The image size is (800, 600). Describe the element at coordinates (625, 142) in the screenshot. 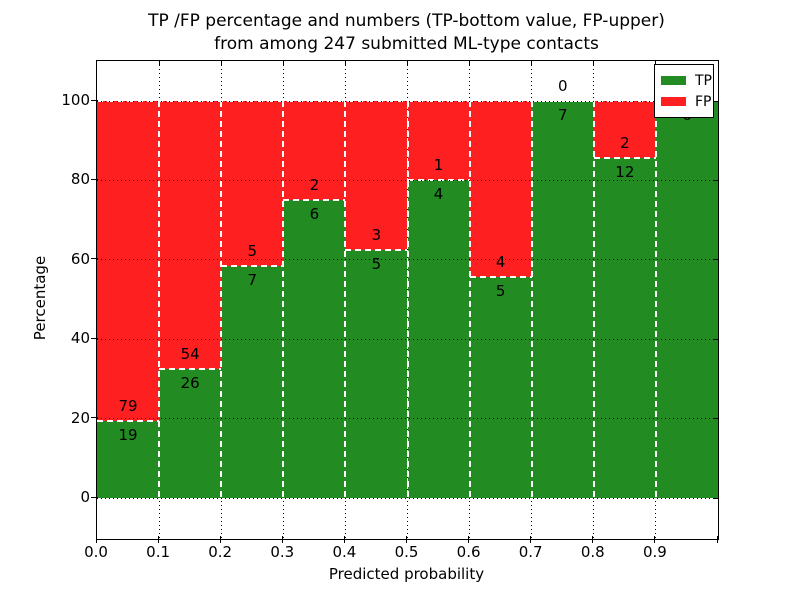

I see `fp-count-label: 2` at that location.